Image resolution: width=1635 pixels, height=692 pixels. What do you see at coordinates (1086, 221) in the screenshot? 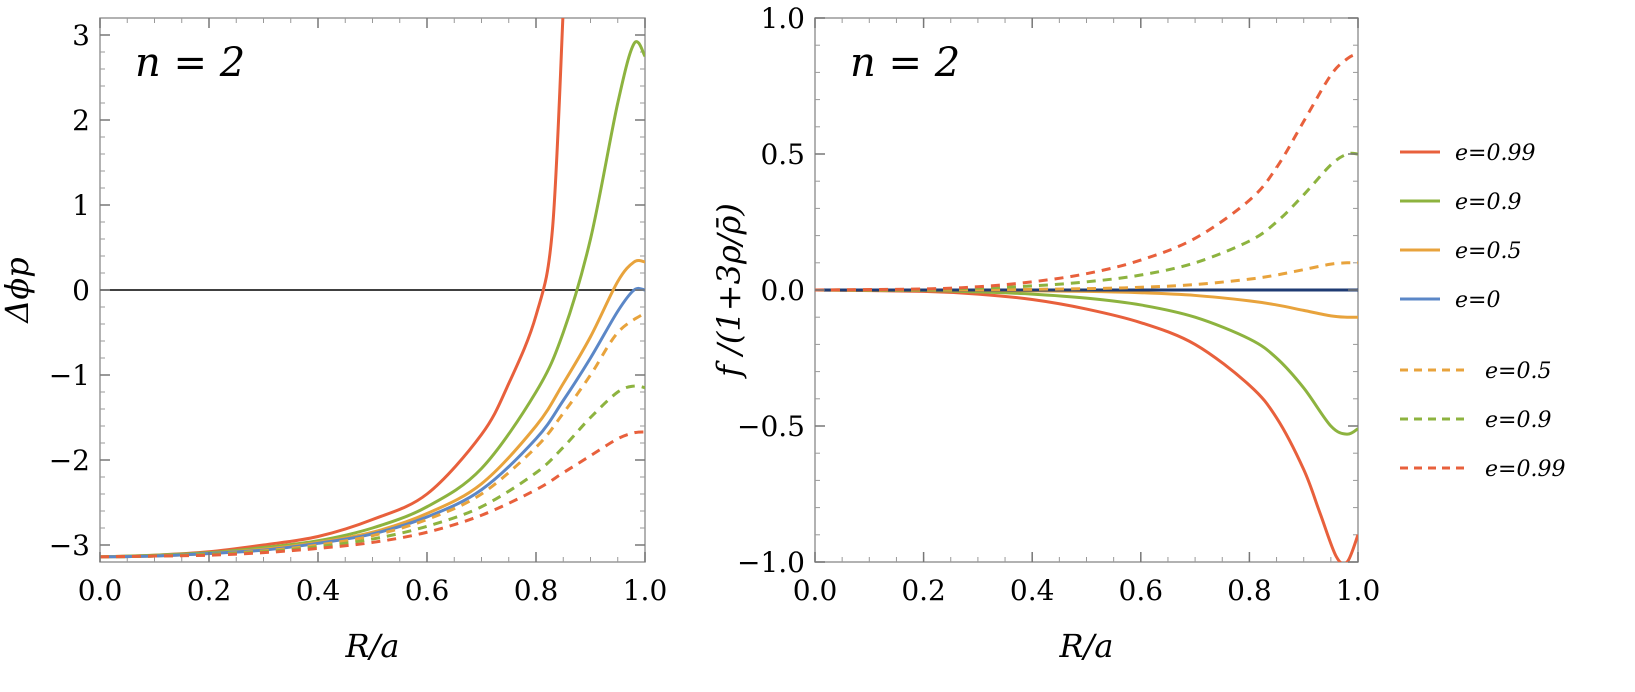
I see `series-line-e-0-9-dashed` at bounding box center [1086, 221].